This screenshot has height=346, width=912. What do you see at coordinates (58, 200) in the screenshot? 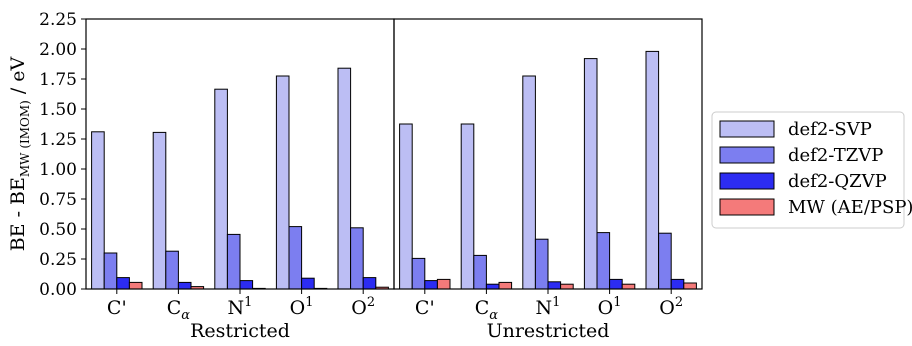
I see `y-tick-label: 0.75` at bounding box center [58, 200].